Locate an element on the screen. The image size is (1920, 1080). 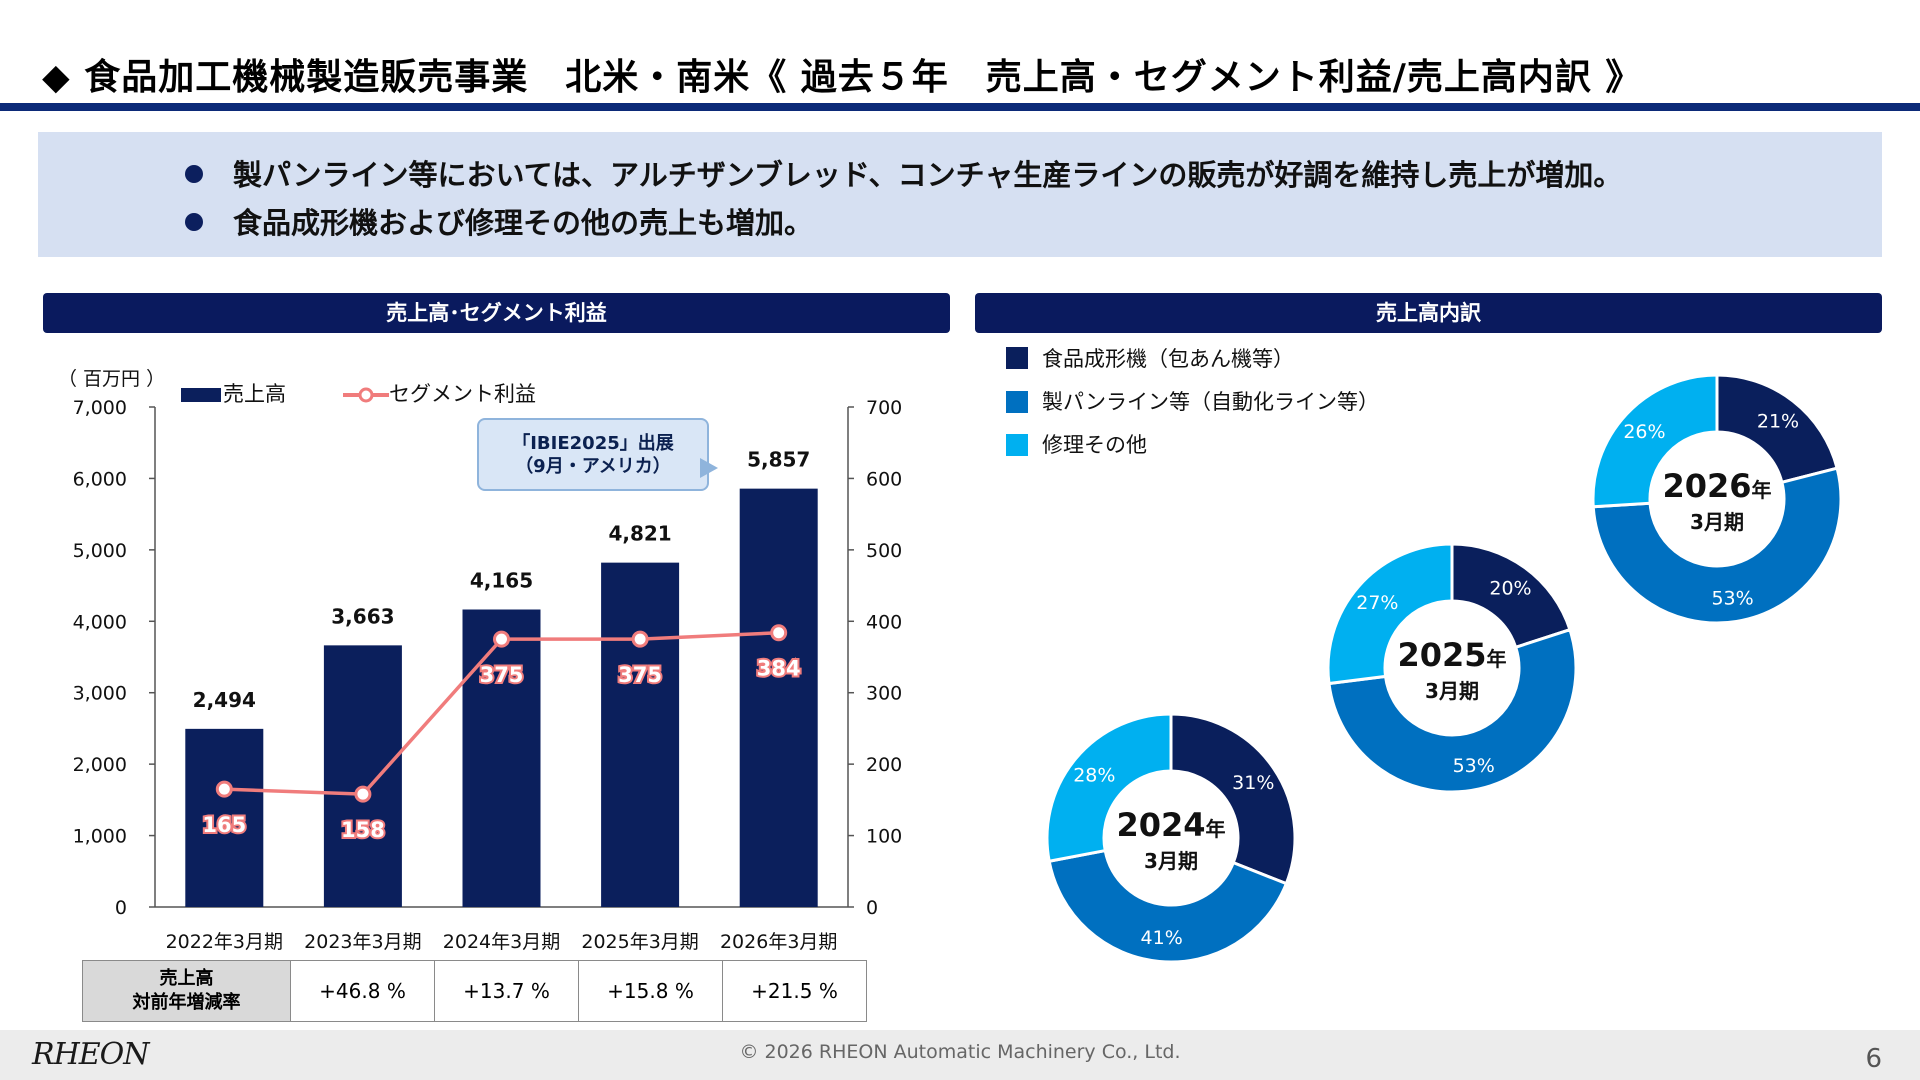
slice-percent-label: 28% is located at coordinates (1094, 776).